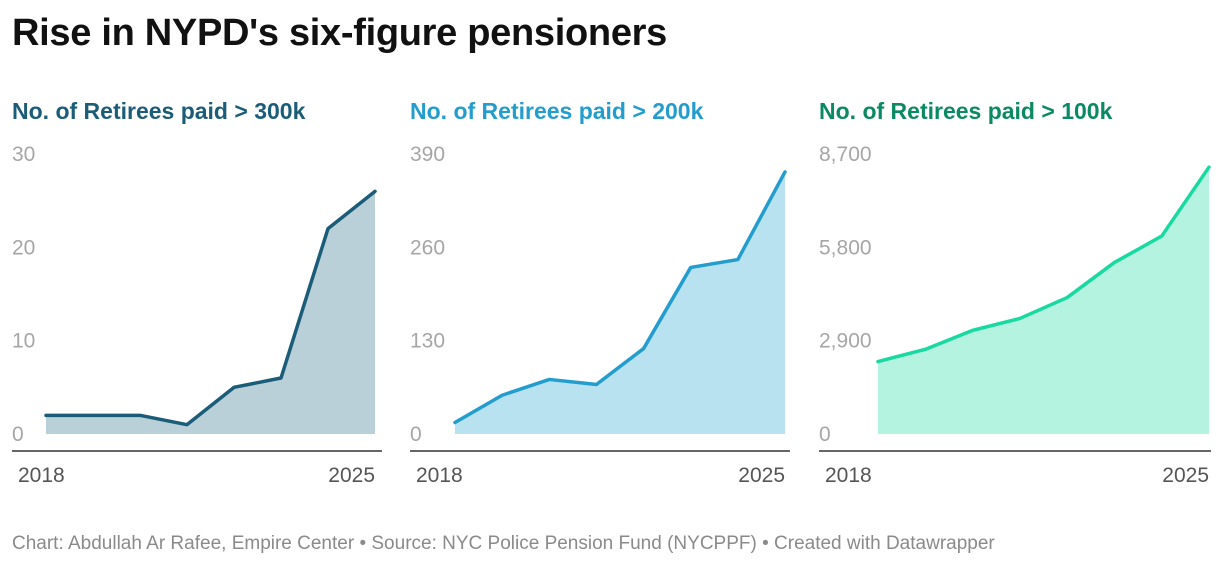 The width and height of the screenshot is (1220, 568). I want to click on y-tick-label: 20, so click(23, 247).